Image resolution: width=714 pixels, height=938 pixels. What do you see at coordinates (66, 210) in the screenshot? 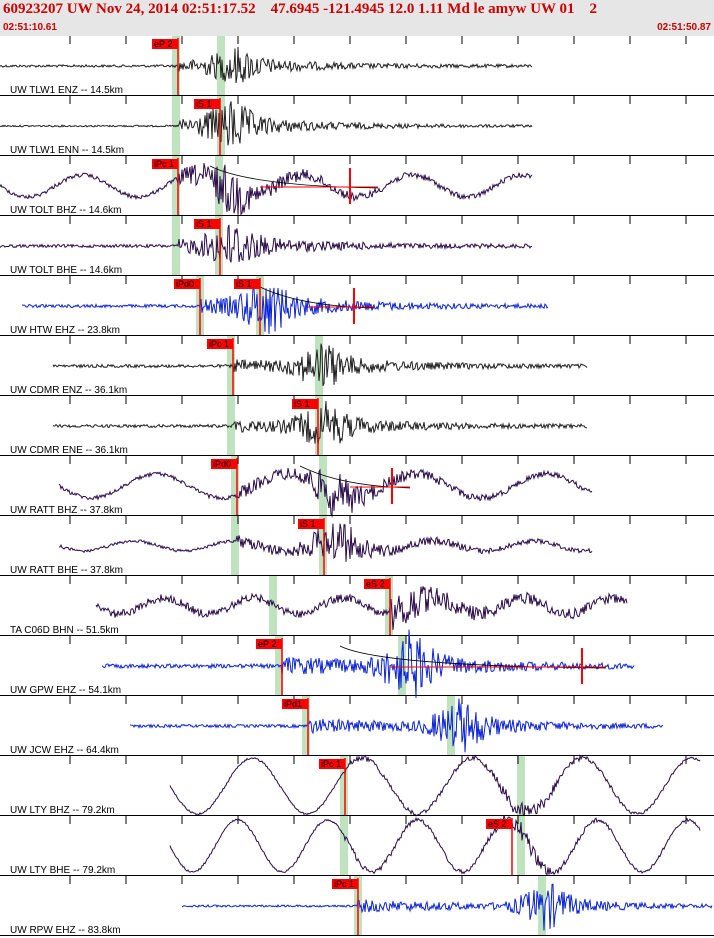
I see `station-label: UW TOLT BHZ -- 14.6km` at bounding box center [66, 210].